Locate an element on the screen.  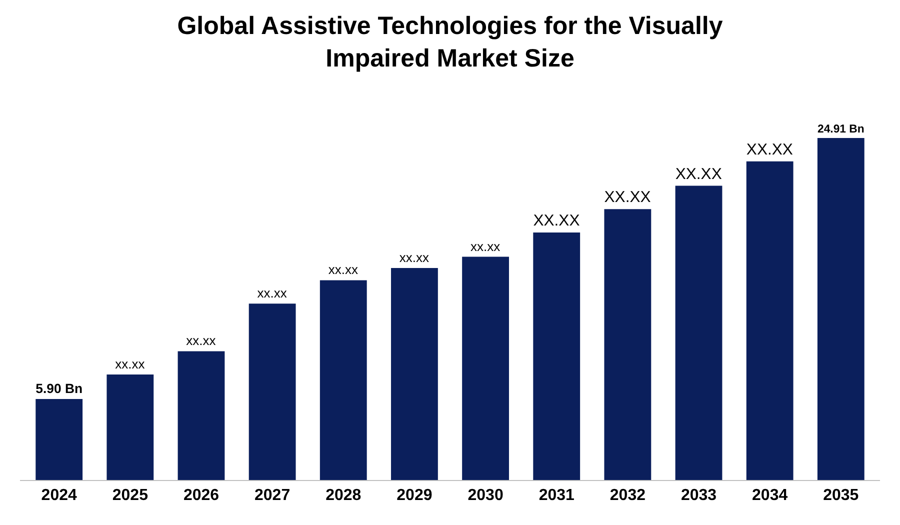
x-tick-label: 2027 is located at coordinates (272, 495).